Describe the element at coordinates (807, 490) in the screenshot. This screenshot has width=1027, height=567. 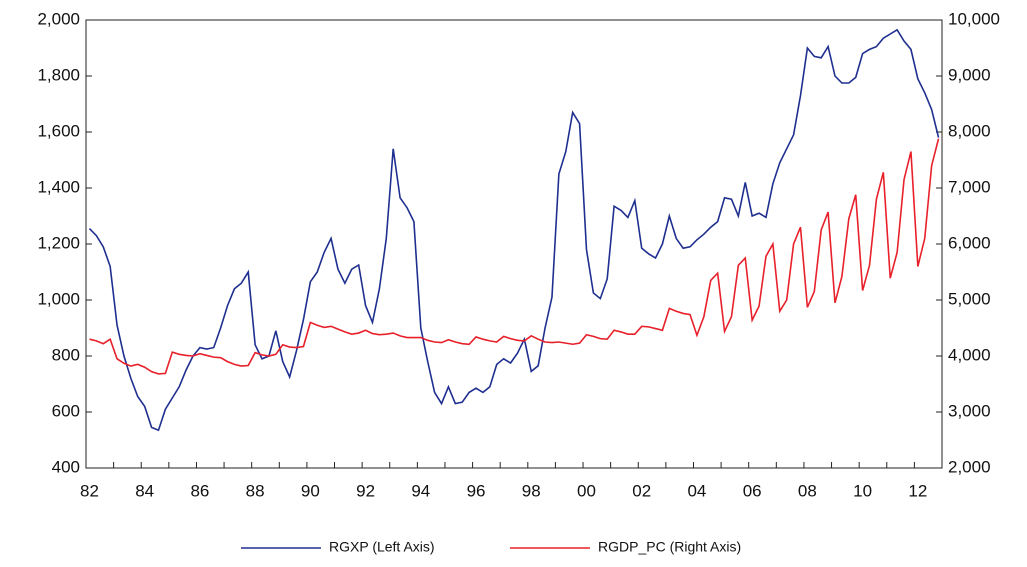
I see `x-tick-label: 08` at that location.